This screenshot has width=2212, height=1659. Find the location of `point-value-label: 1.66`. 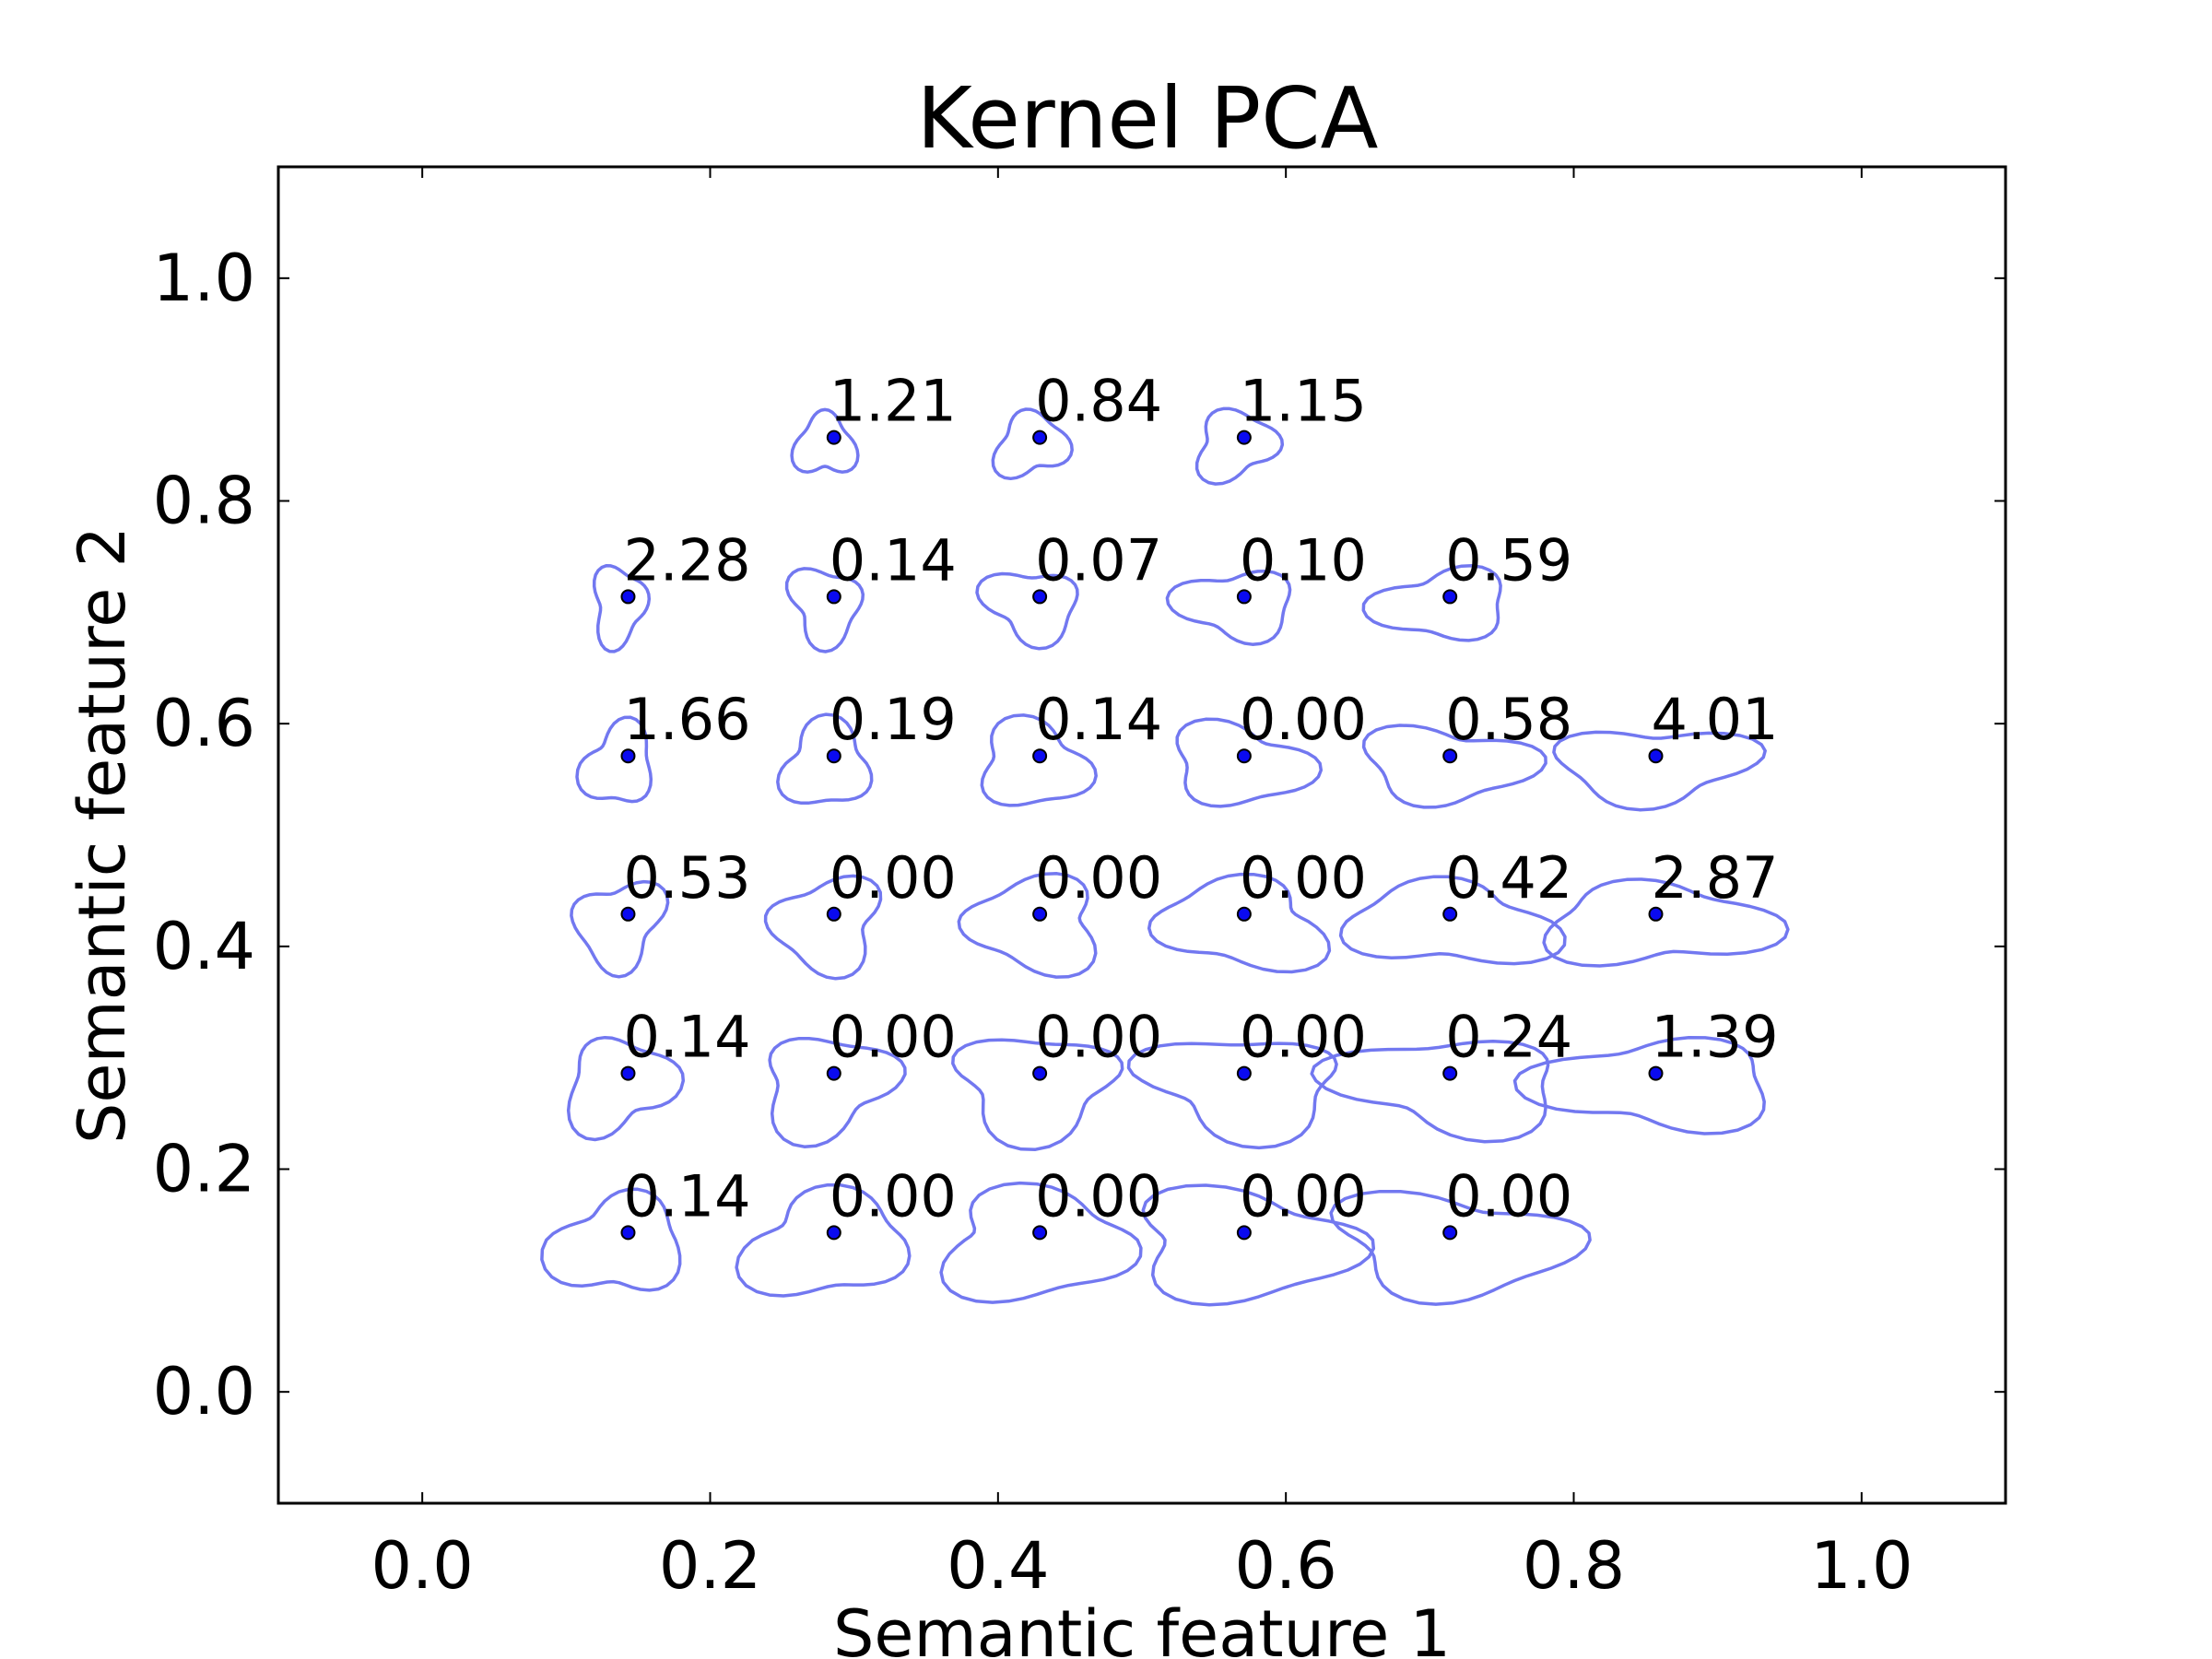

point-value-label: 1.66 is located at coordinates (686, 719).